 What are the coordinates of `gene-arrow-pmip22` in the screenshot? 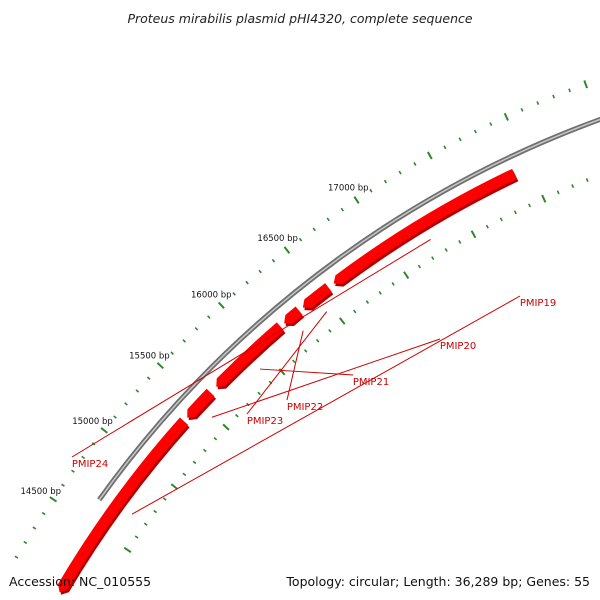 It's located at (294, 316).